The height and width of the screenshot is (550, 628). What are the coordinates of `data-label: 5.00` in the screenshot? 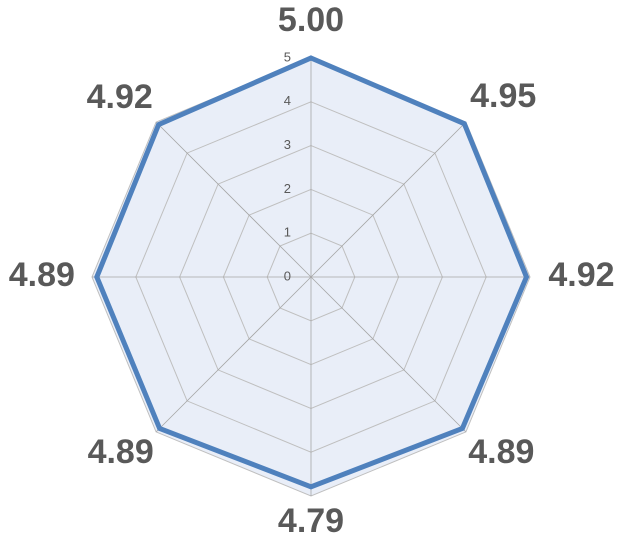 It's located at (311, 20).